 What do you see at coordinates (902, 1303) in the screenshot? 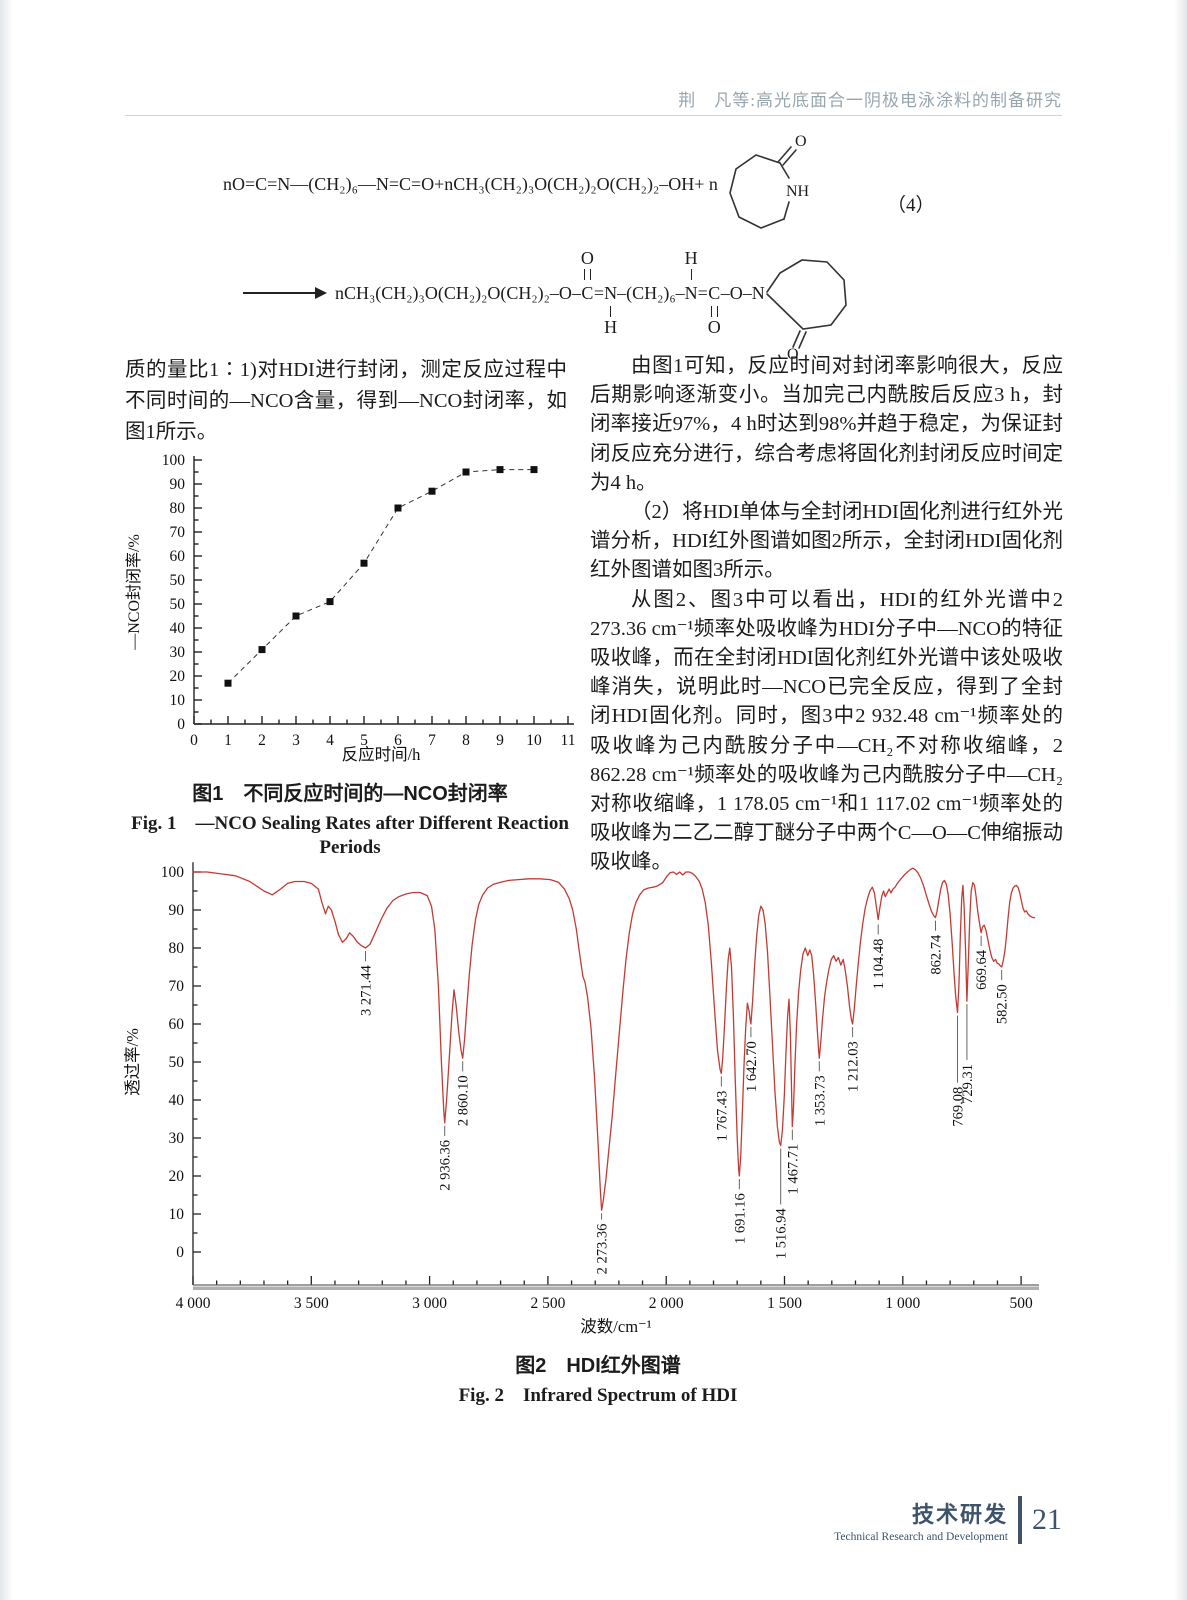
I see `svg-text: 1 000` at bounding box center [902, 1303].